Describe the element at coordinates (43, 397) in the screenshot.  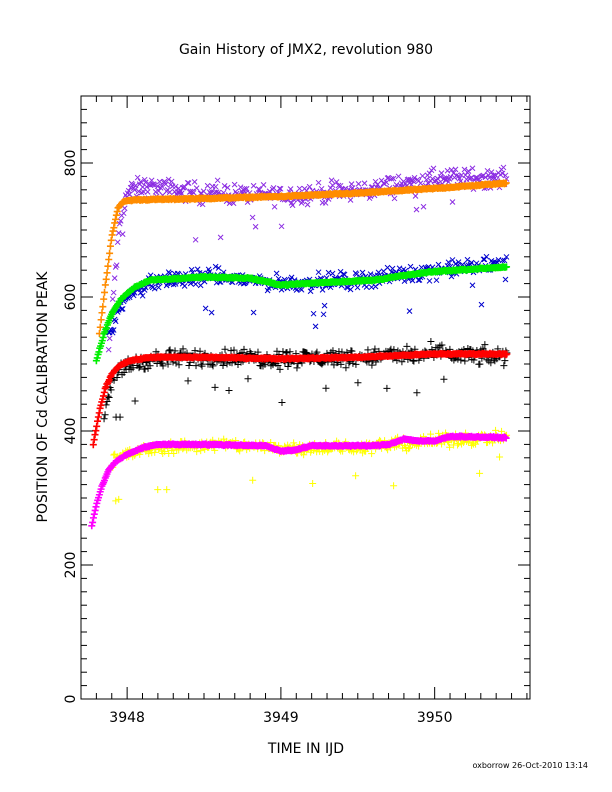
I see `y-axis-label: POSITION OF Cd CALIBRATION PEAK` at that location.